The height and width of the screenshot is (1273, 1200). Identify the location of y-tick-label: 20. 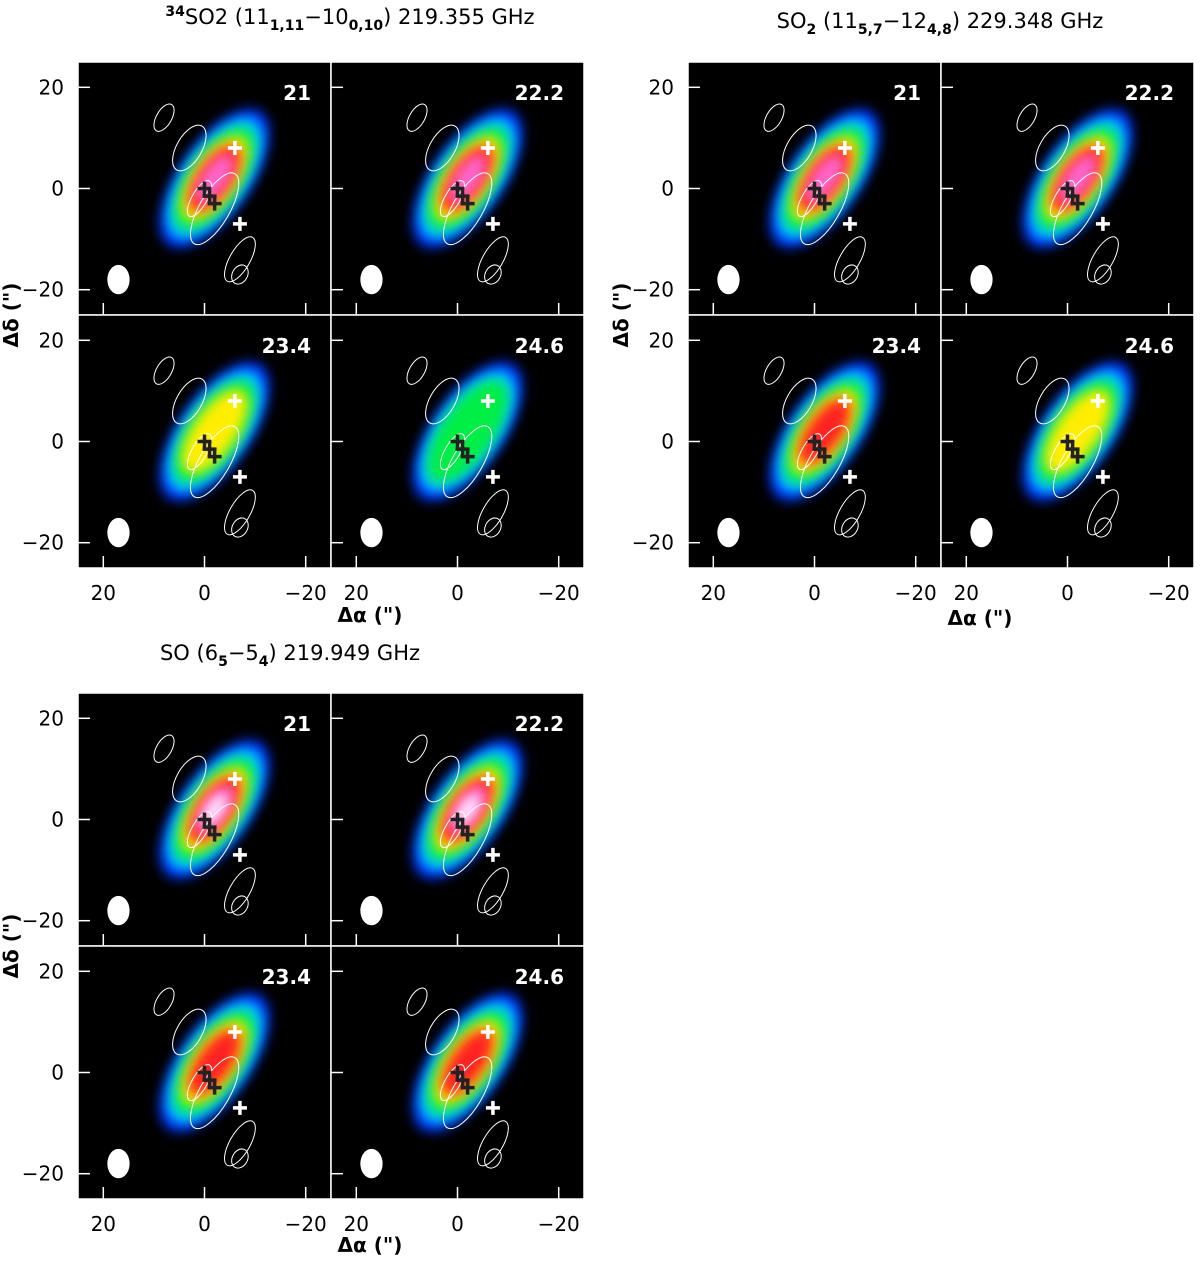
(661, 340).